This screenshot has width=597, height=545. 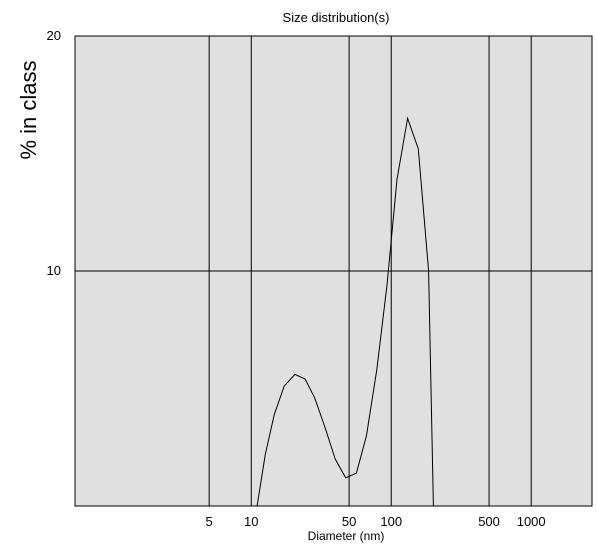 I want to click on x-tick-label: 500, so click(x=489, y=521).